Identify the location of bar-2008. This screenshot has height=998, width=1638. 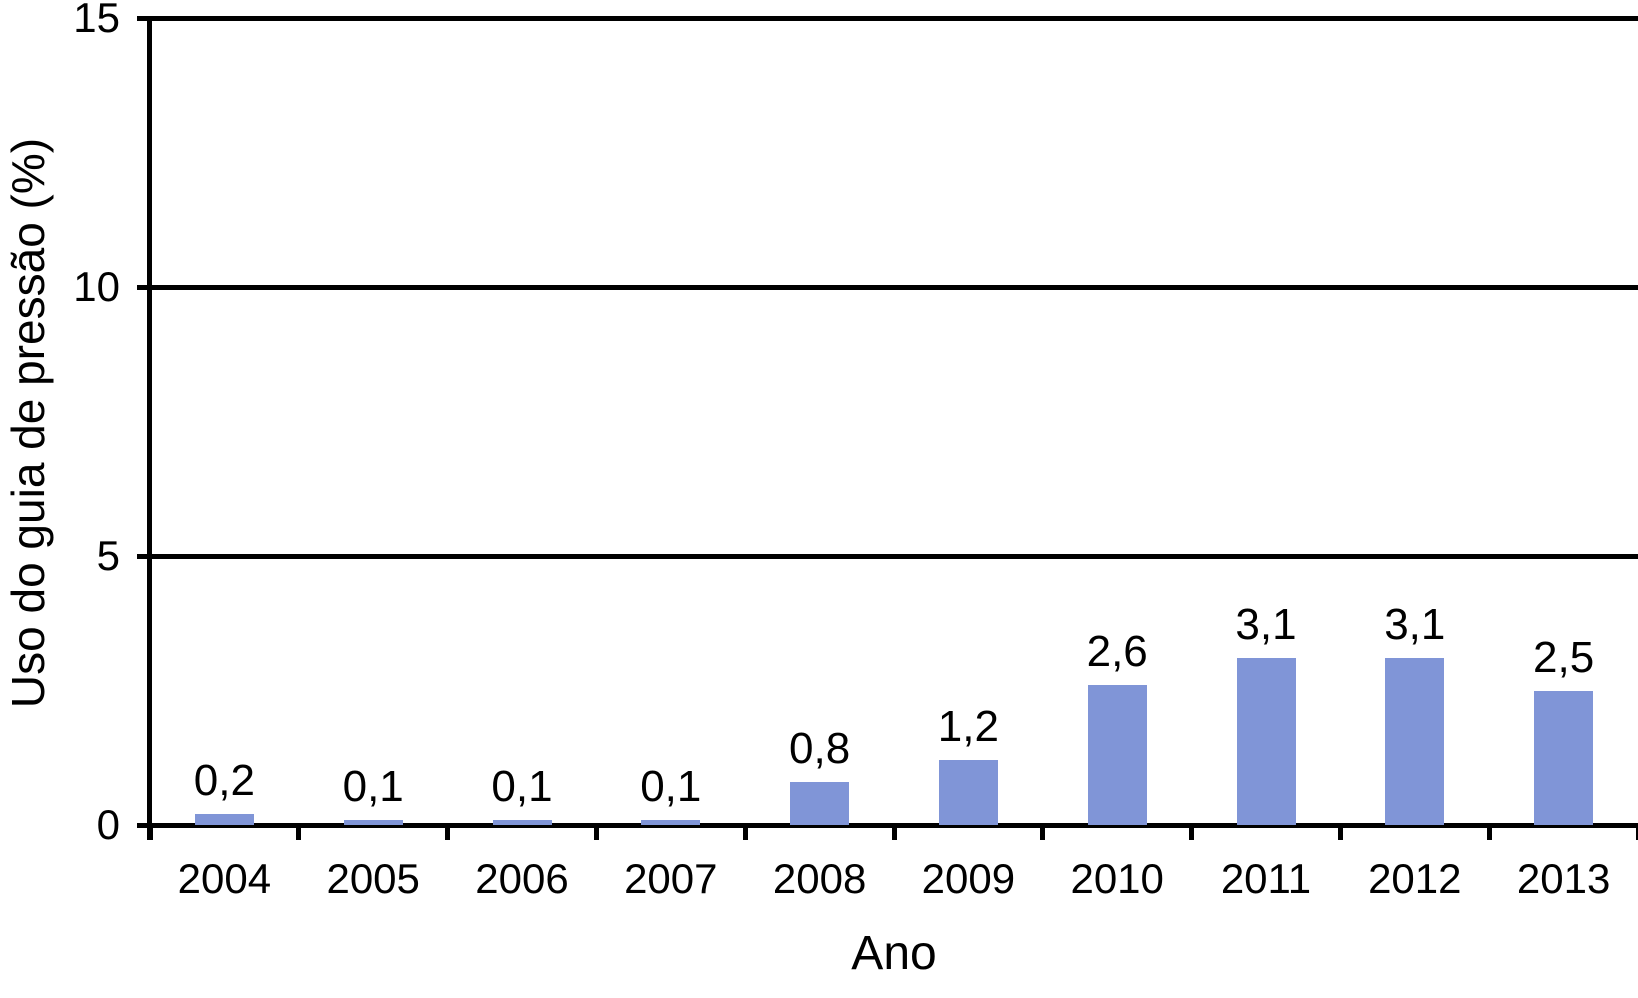
(820, 803).